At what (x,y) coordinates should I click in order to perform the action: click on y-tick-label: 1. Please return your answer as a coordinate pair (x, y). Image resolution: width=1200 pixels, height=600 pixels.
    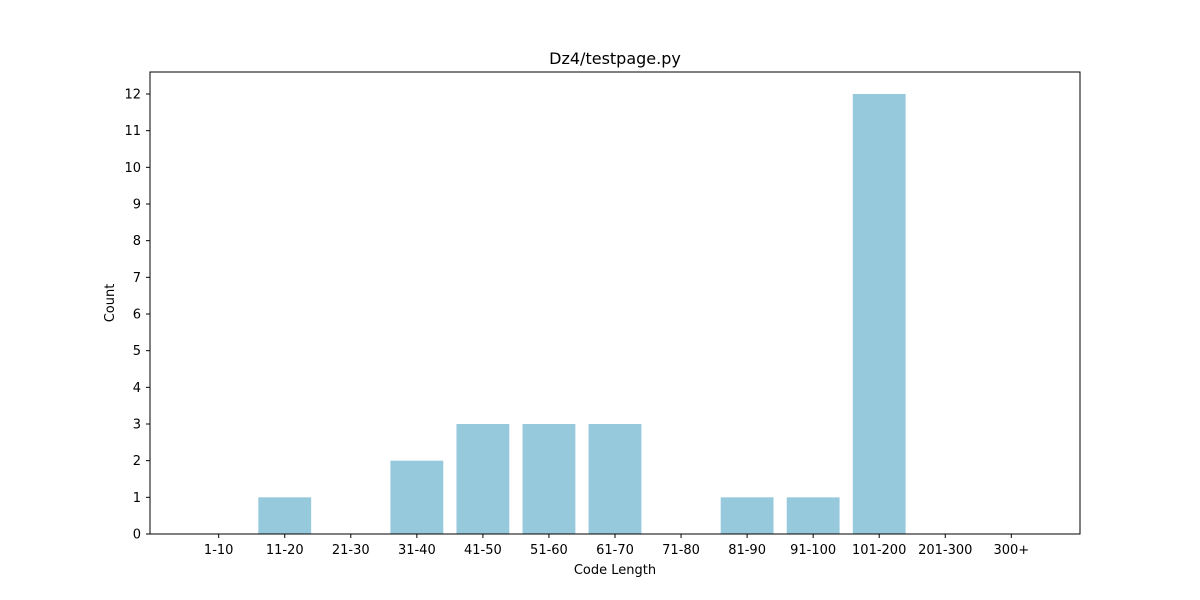
    Looking at the image, I should click on (137, 498).